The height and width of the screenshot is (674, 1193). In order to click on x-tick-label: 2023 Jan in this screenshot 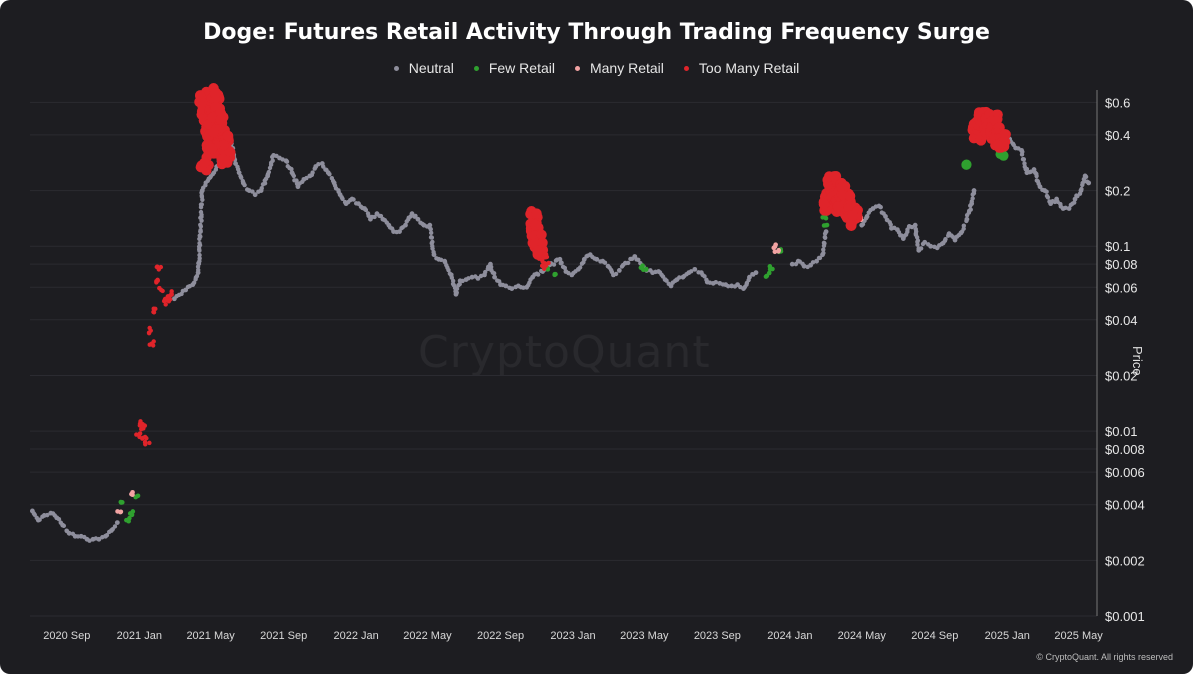, I will do `click(572, 636)`.